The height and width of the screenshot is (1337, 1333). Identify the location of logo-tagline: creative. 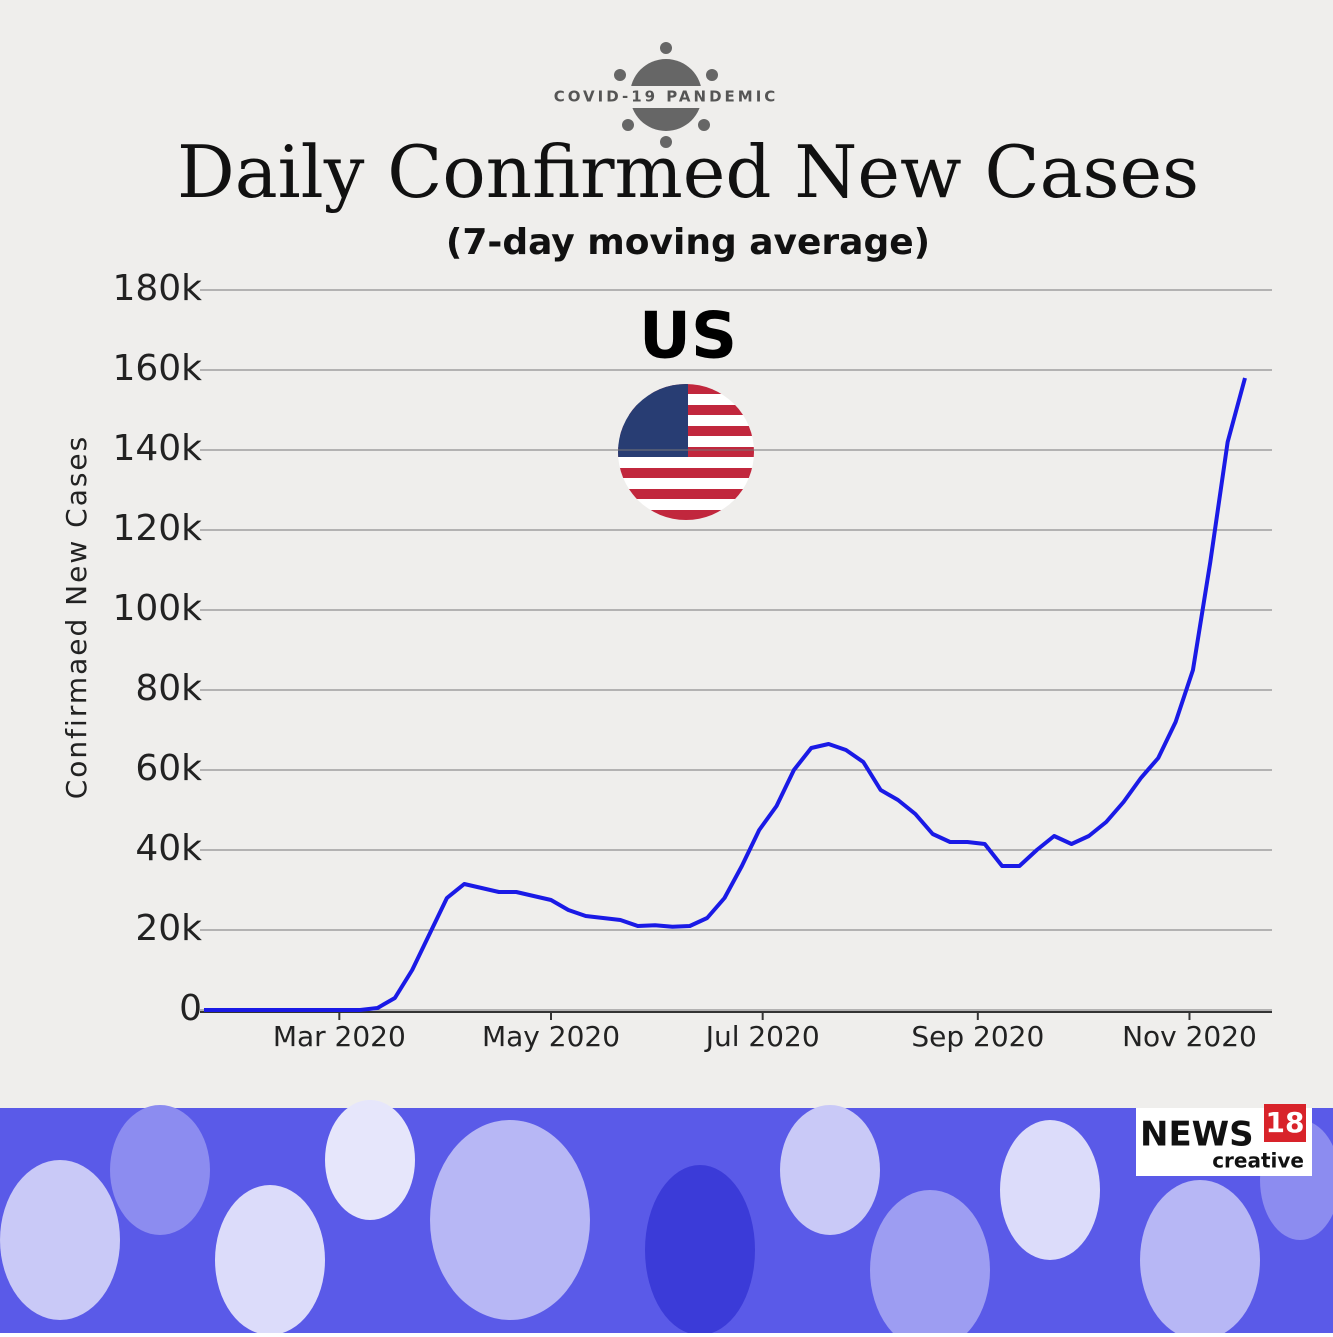
(1258, 1161).